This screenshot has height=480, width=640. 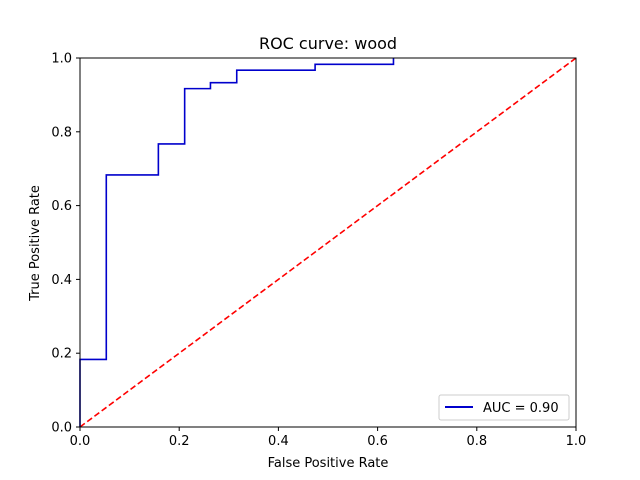 What do you see at coordinates (179, 441) in the screenshot?
I see `x-tick-label: 0.2` at bounding box center [179, 441].